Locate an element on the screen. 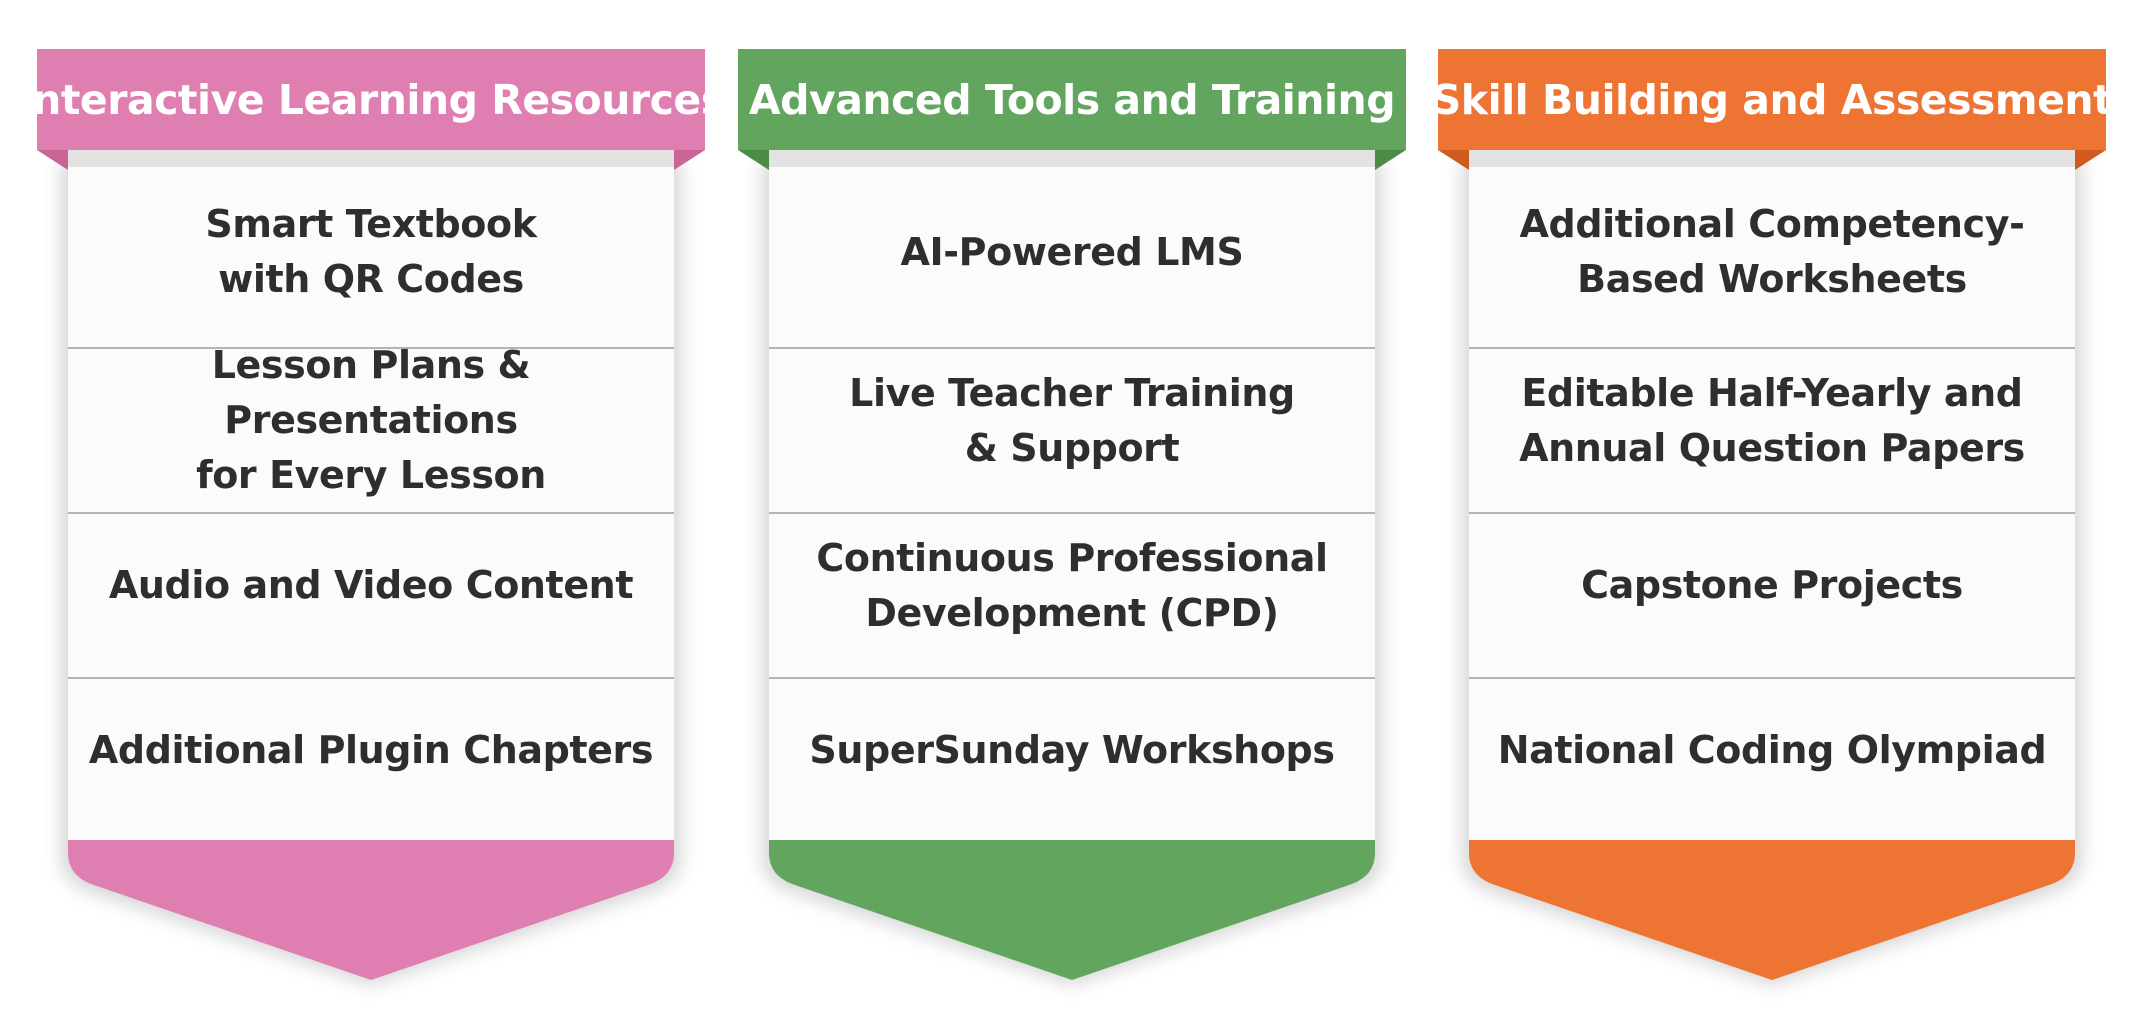 This screenshot has height=1014, width=2139. list-item: Audio and Video Content is located at coordinates (371, 585).